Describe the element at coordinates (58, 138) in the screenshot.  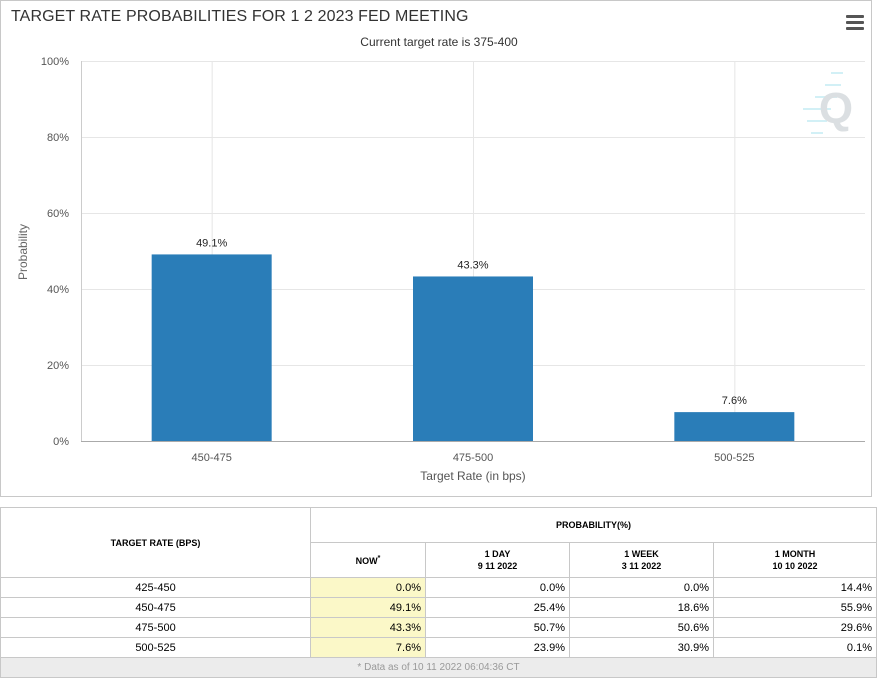
I see `y-tick-label: 80%` at that location.